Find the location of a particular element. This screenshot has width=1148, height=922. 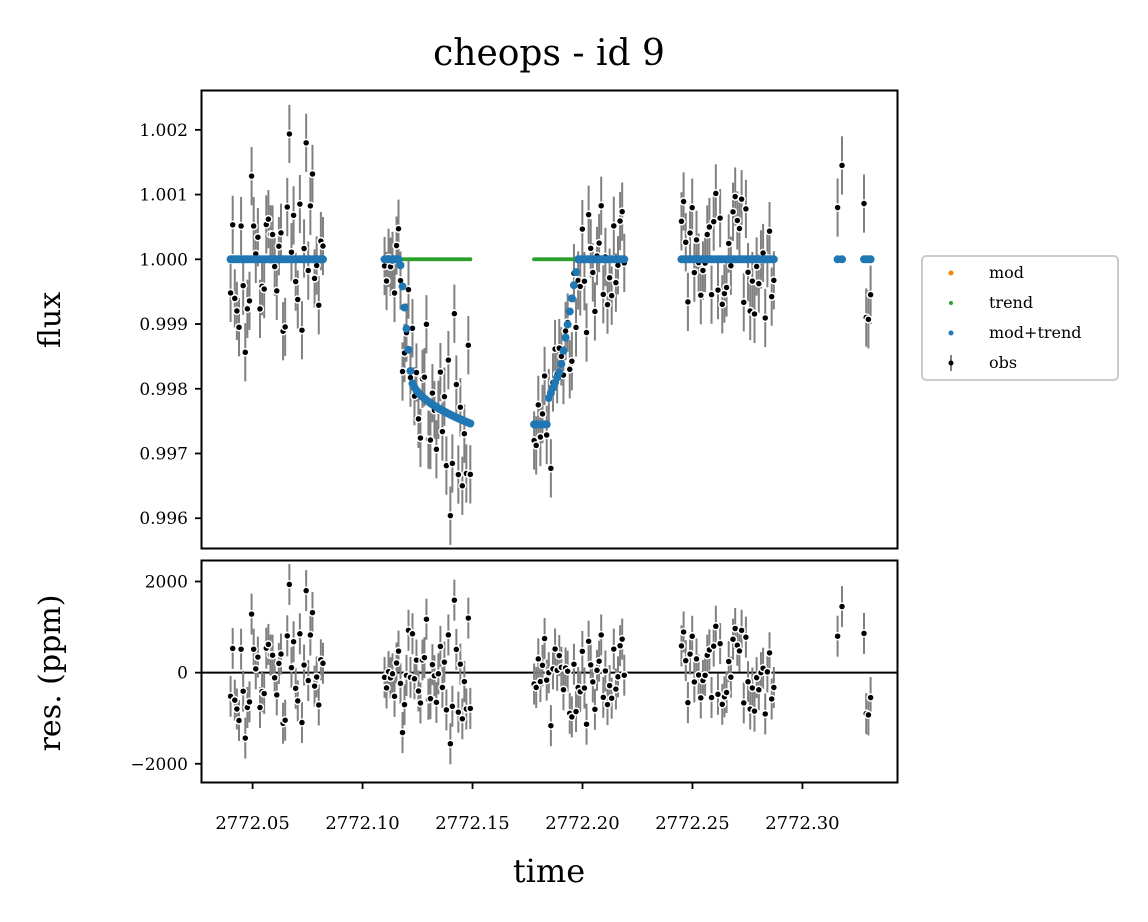

top-ytick-label: 1.002 is located at coordinates (163, 131).